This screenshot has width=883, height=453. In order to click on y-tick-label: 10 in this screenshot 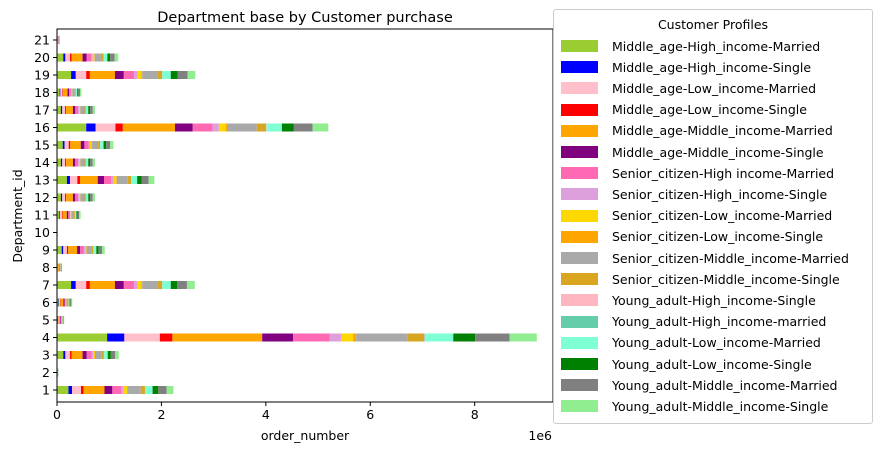, I will do `click(42, 232)`.